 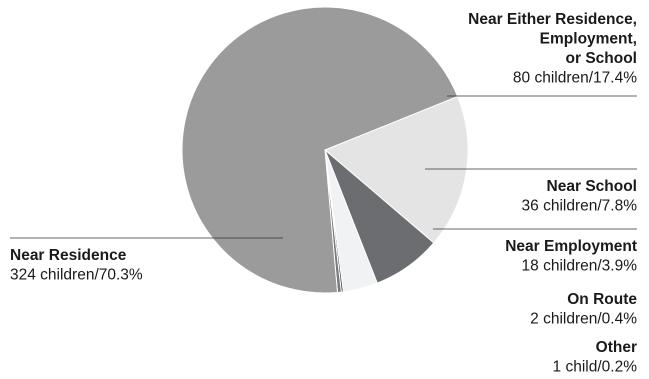 What do you see at coordinates (580, 206) in the screenshot?
I see `label-value-near-school: 36 children/7.8%` at bounding box center [580, 206].